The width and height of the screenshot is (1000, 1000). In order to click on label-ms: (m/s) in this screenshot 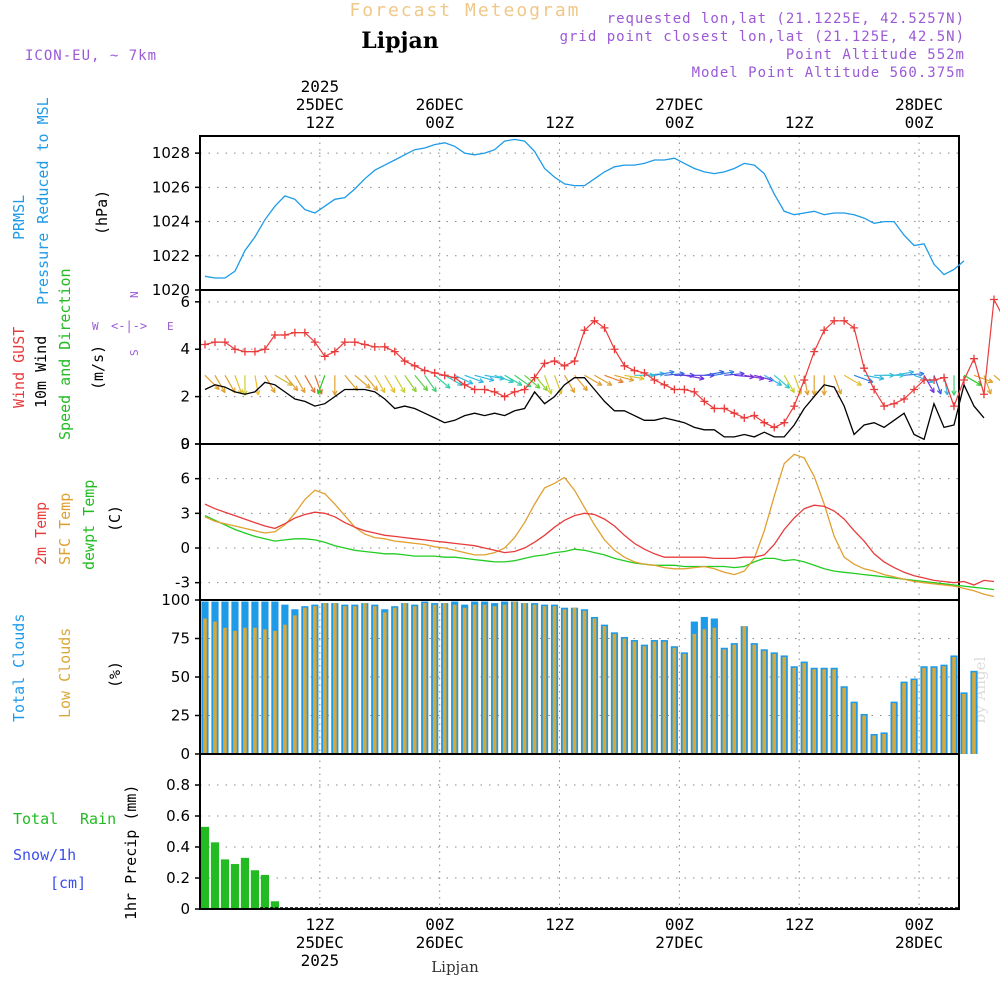, I will do `click(98, 367)`.